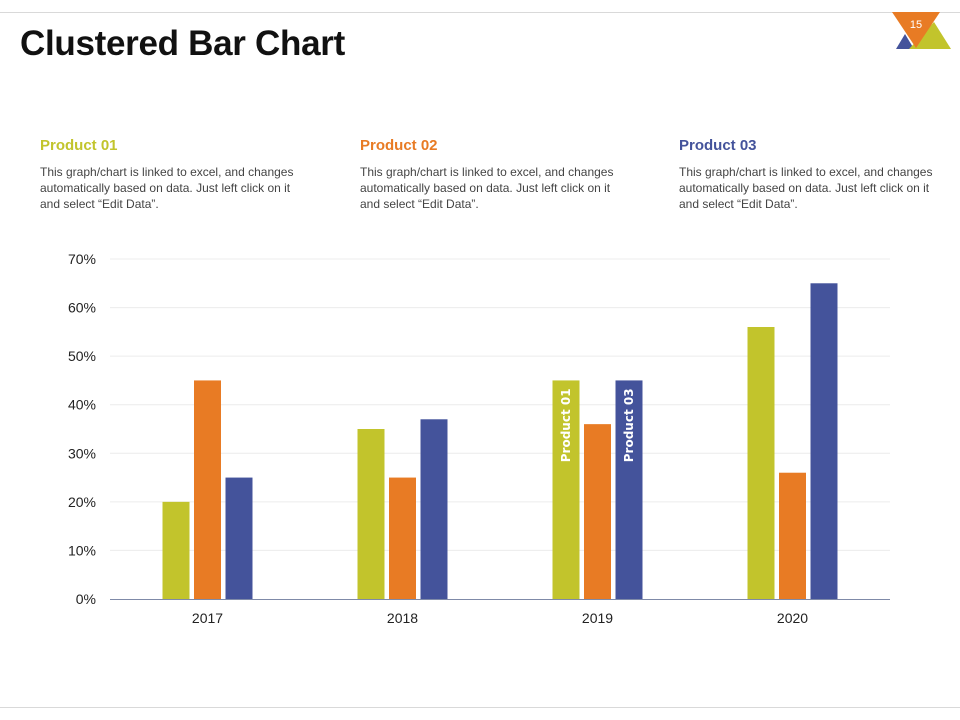 The width and height of the screenshot is (960, 720). What do you see at coordinates (597, 511) in the screenshot?
I see `bar-product-02-2019` at bounding box center [597, 511].